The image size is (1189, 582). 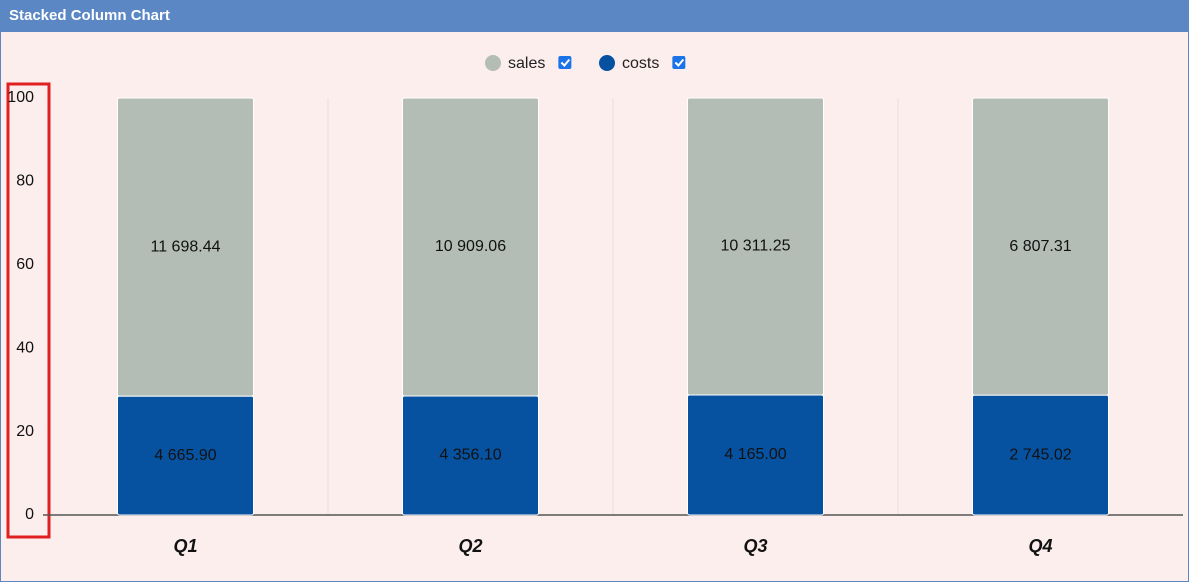 What do you see at coordinates (755, 454) in the screenshot?
I see `data-label: 4 165.00` at bounding box center [755, 454].